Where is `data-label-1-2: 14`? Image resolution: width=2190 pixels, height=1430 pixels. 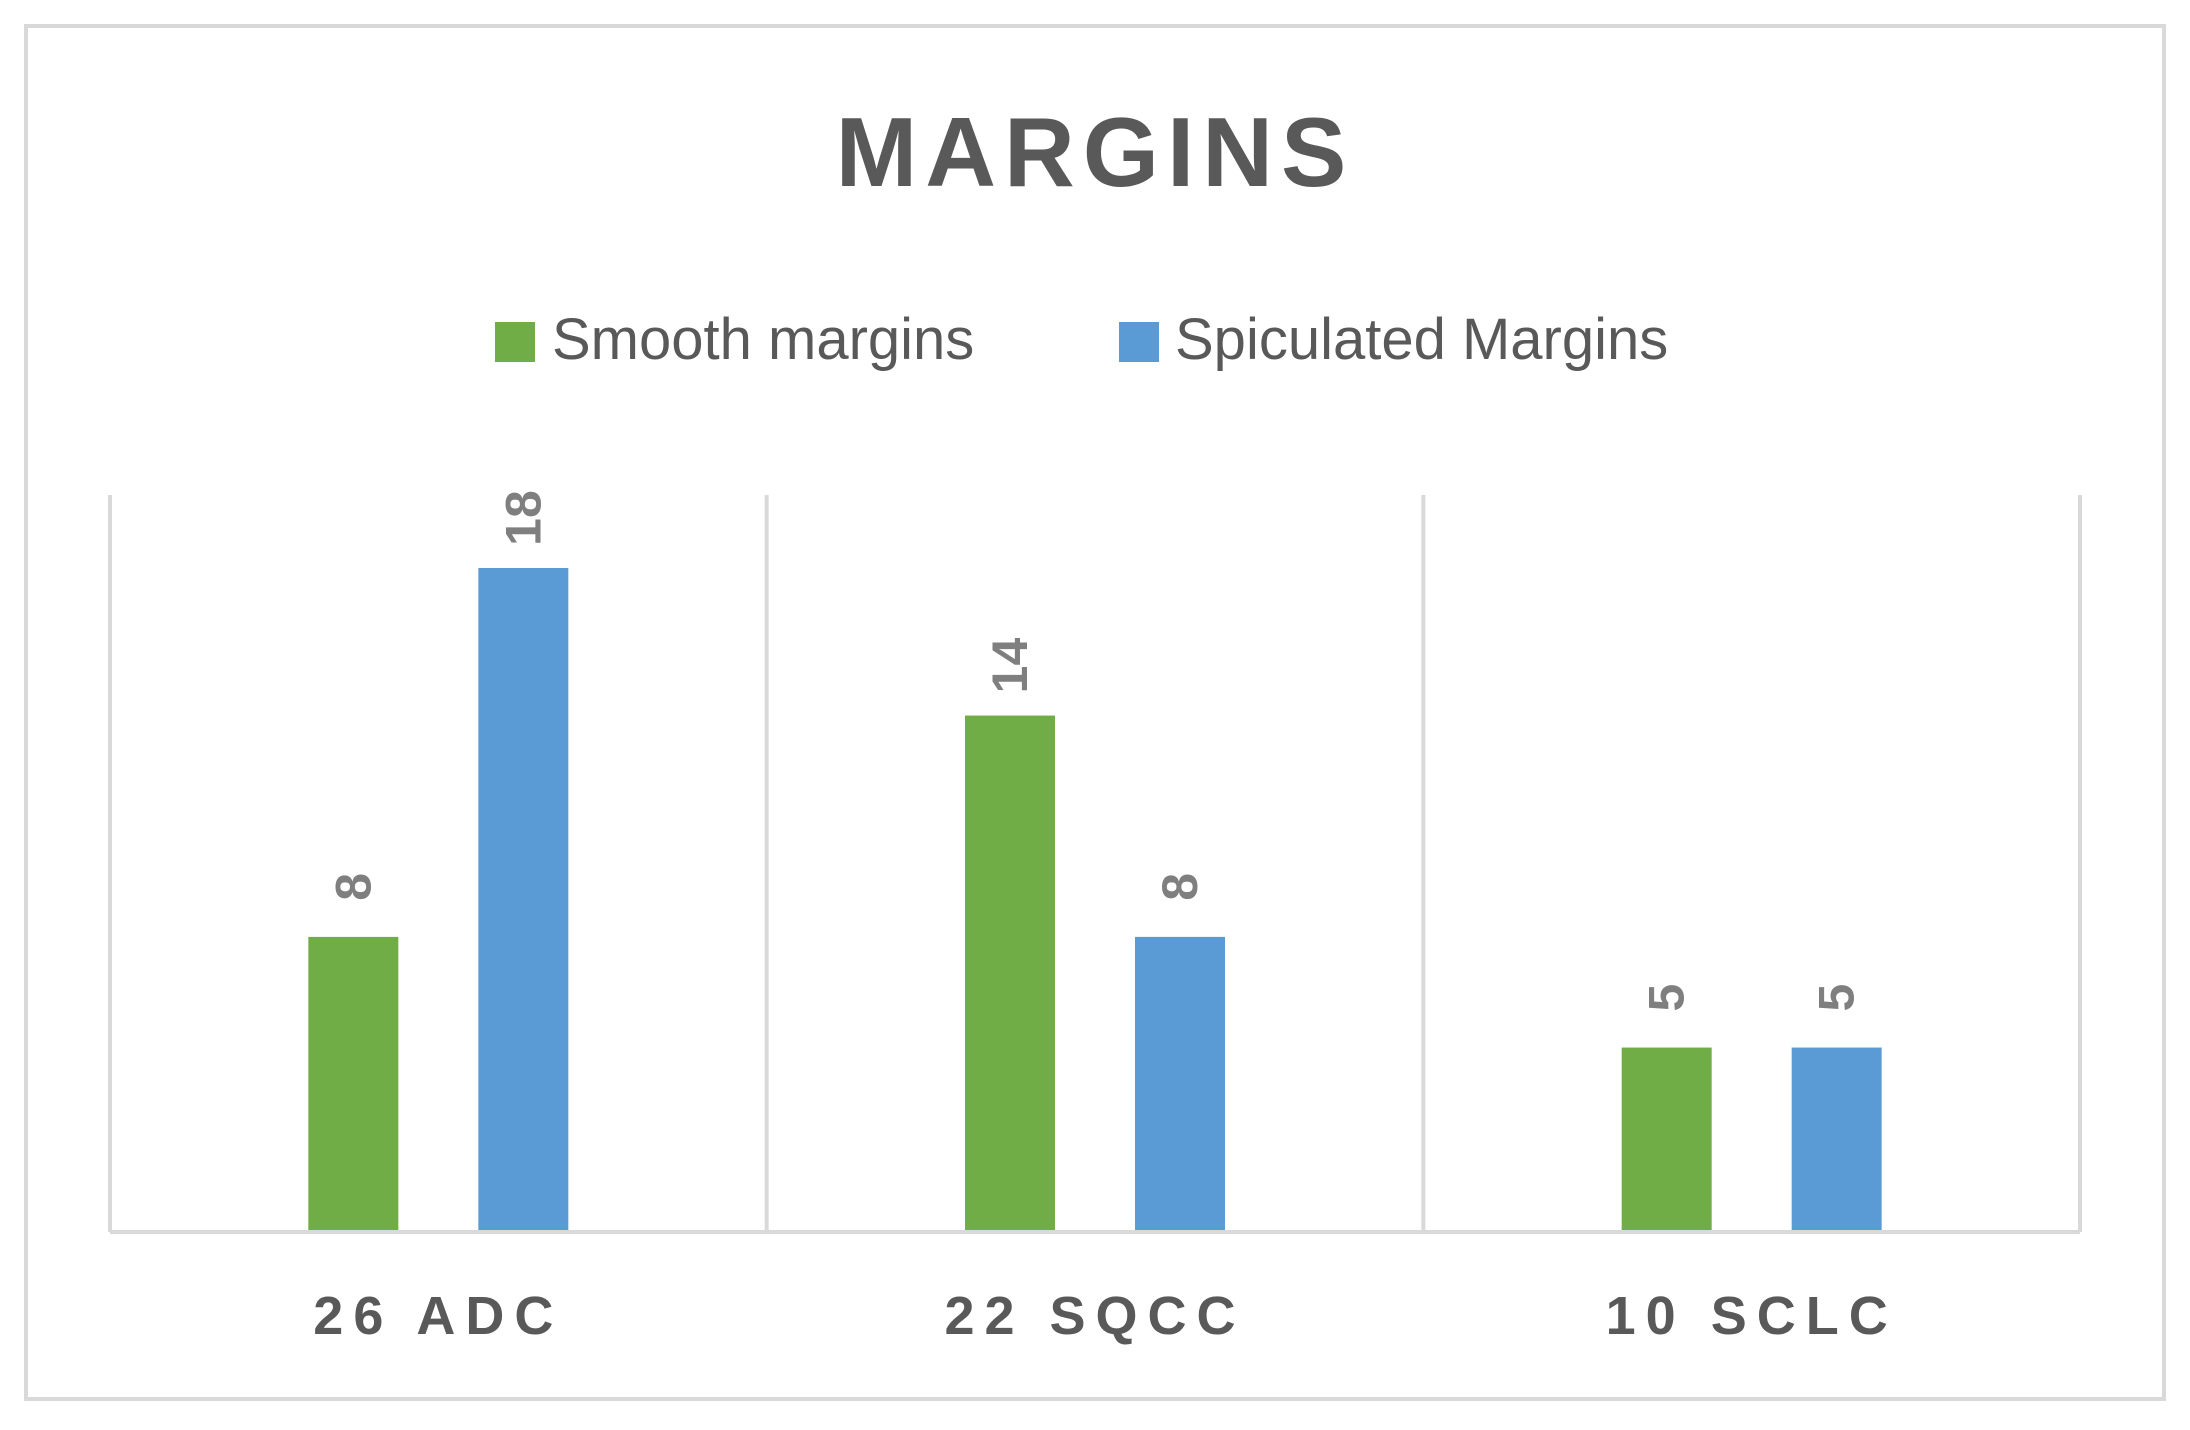 data-label-1-2: 14 is located at coordinates (1010, 666).